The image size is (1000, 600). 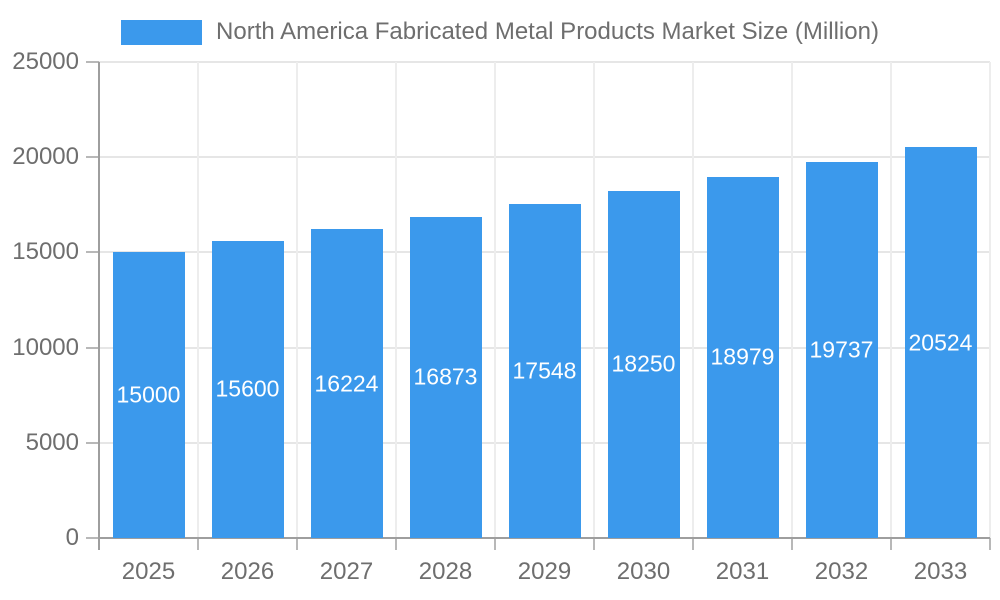 I want to click on y-tick-label: 20000, so click(x=45, y=157).